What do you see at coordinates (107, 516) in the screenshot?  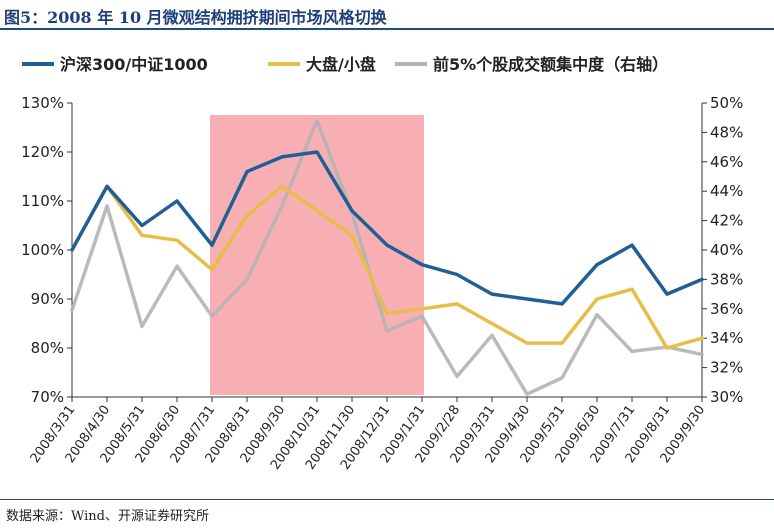 I see `source-note: 数据来源：Wind、开源证券研究所` at bounding box center [107, 516].